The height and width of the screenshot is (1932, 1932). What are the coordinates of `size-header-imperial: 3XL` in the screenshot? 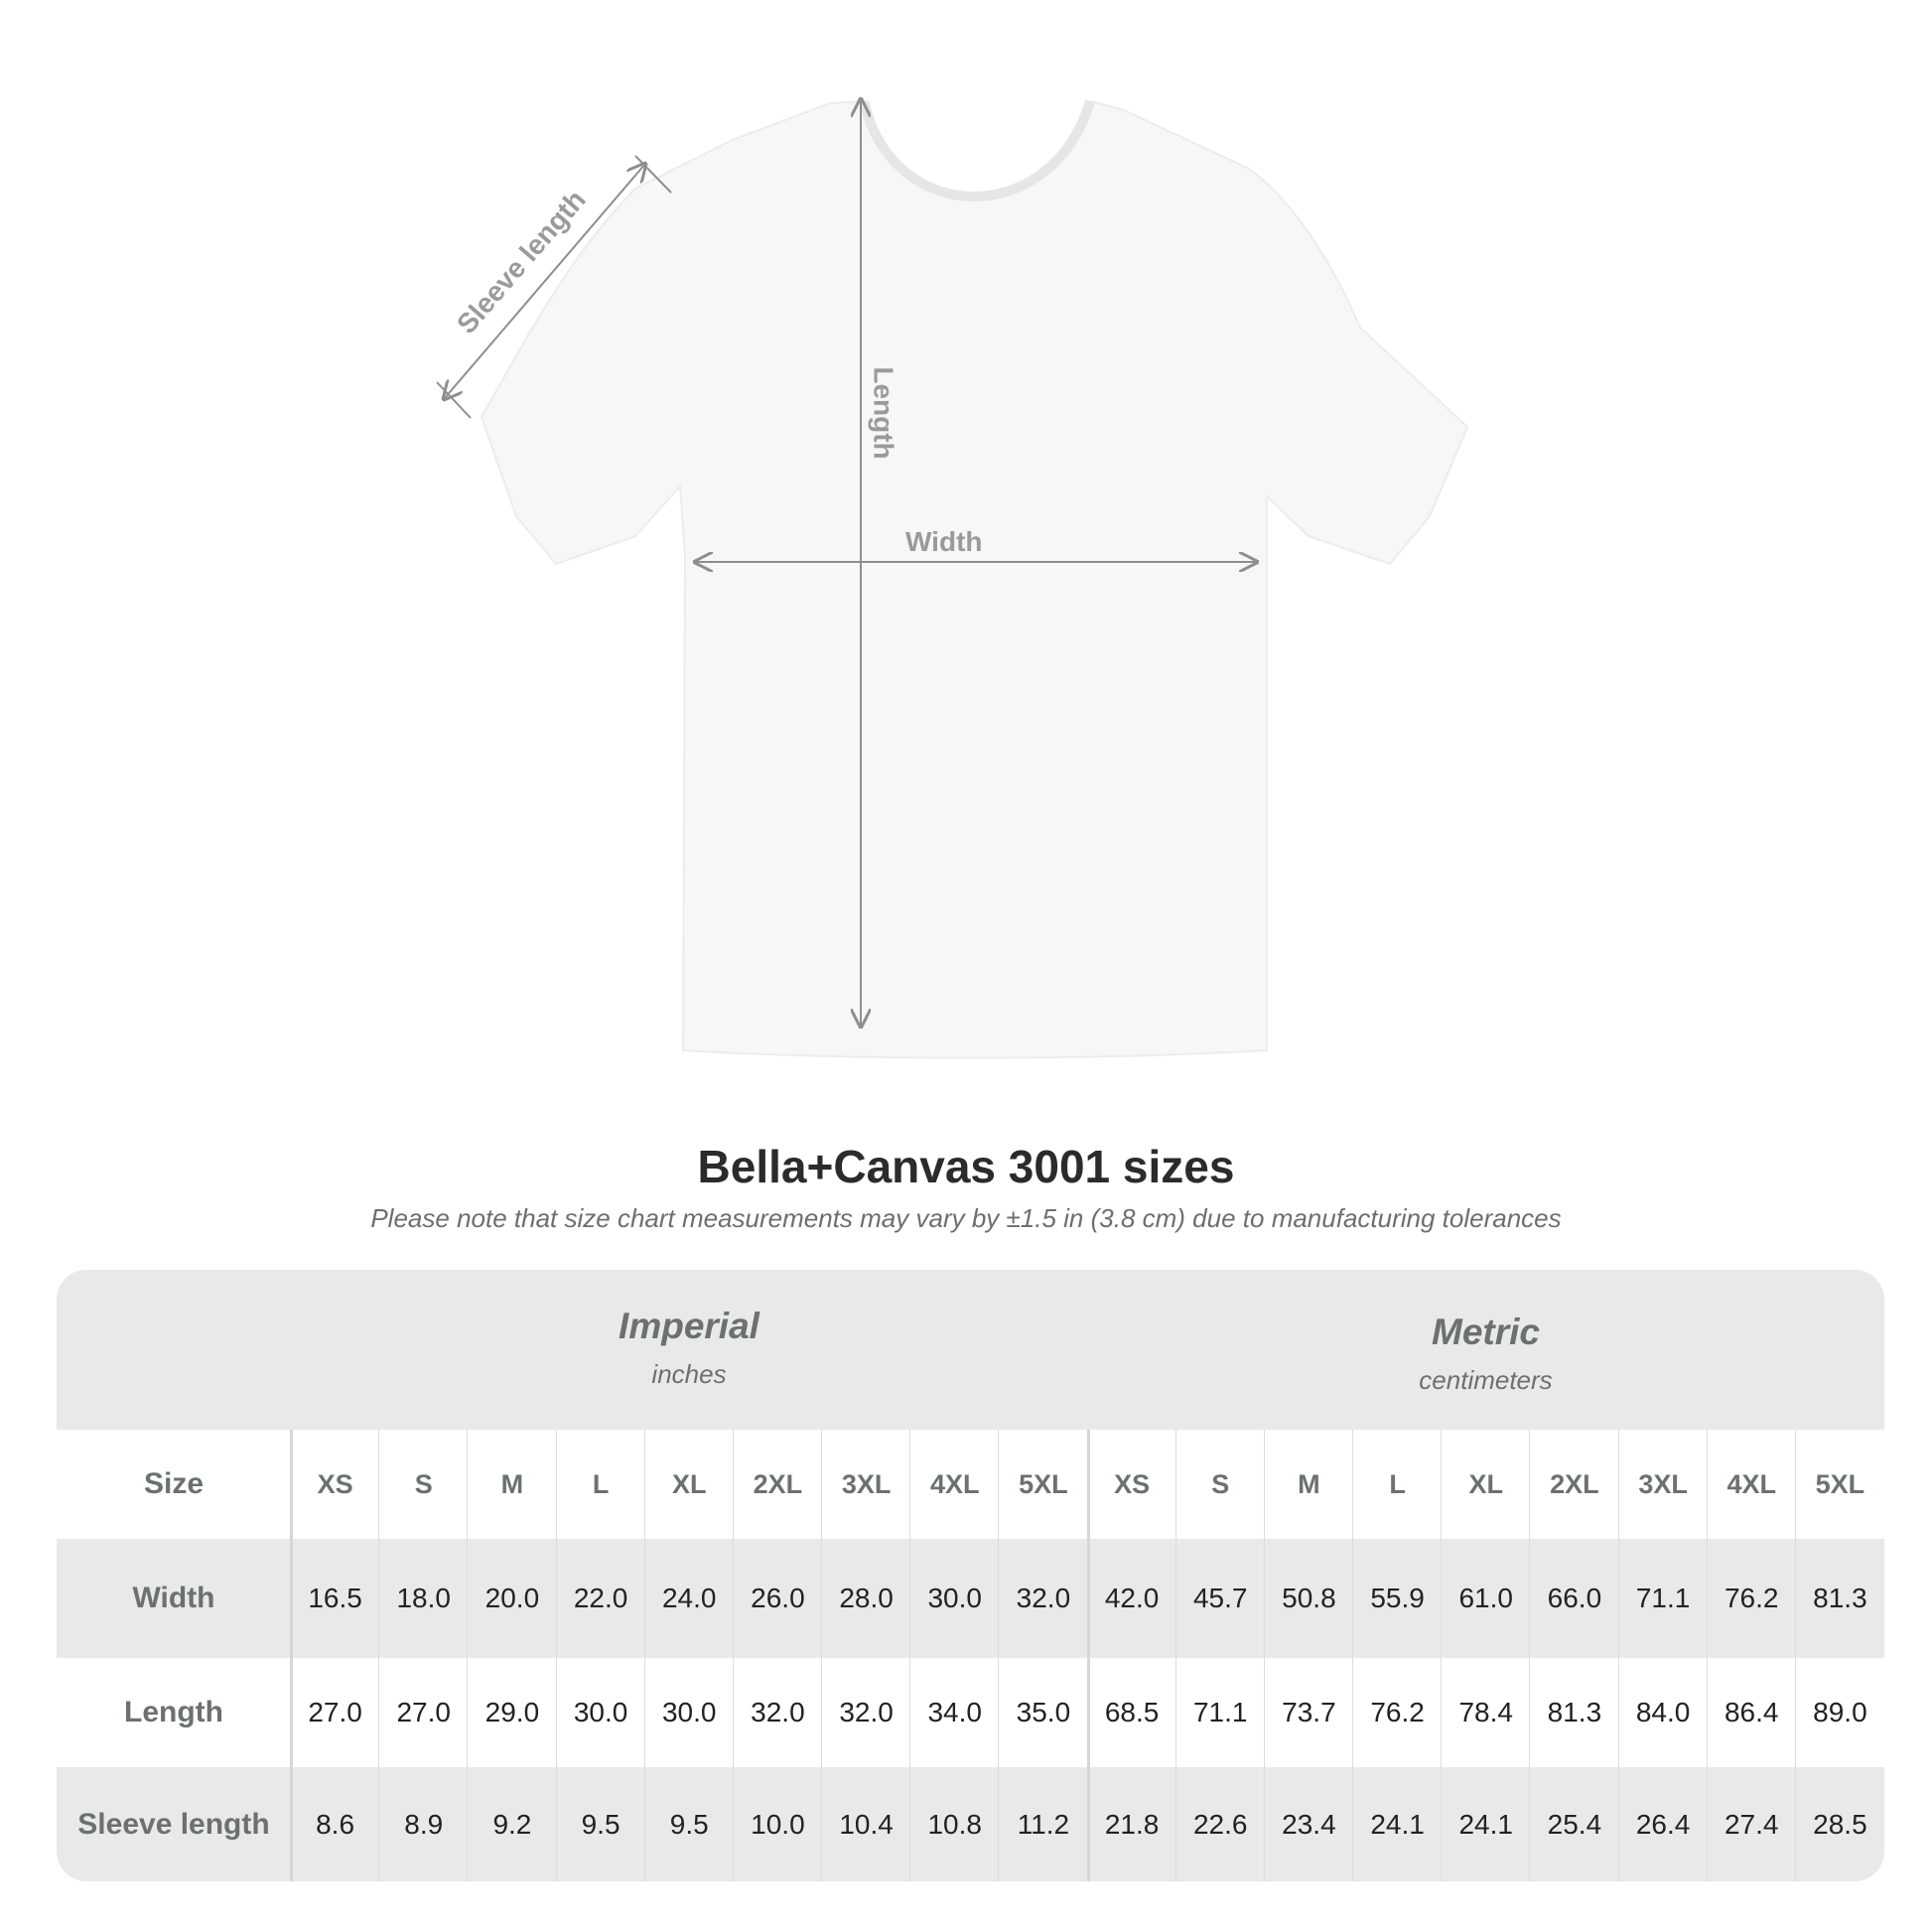 It's located at (866, 1483).